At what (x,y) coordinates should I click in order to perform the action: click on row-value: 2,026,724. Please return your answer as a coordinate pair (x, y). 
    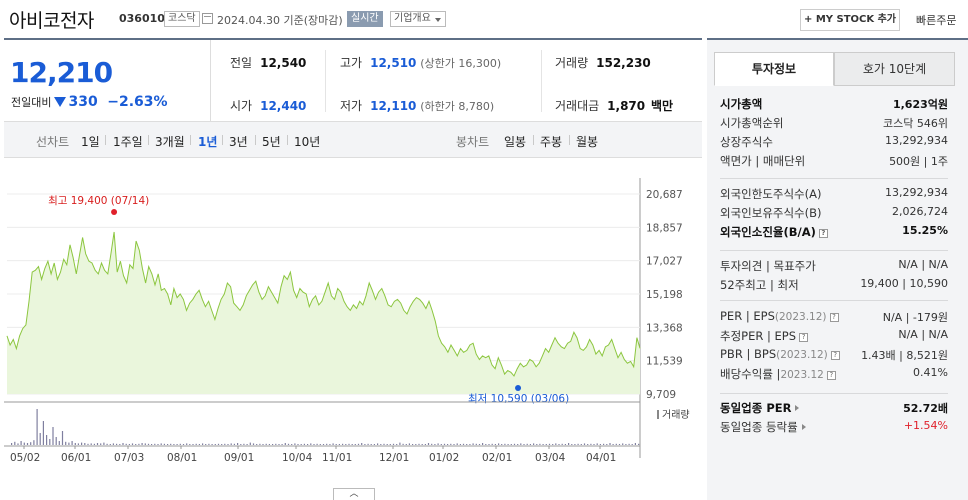
    Looking at the image, I should click on (920, 211).